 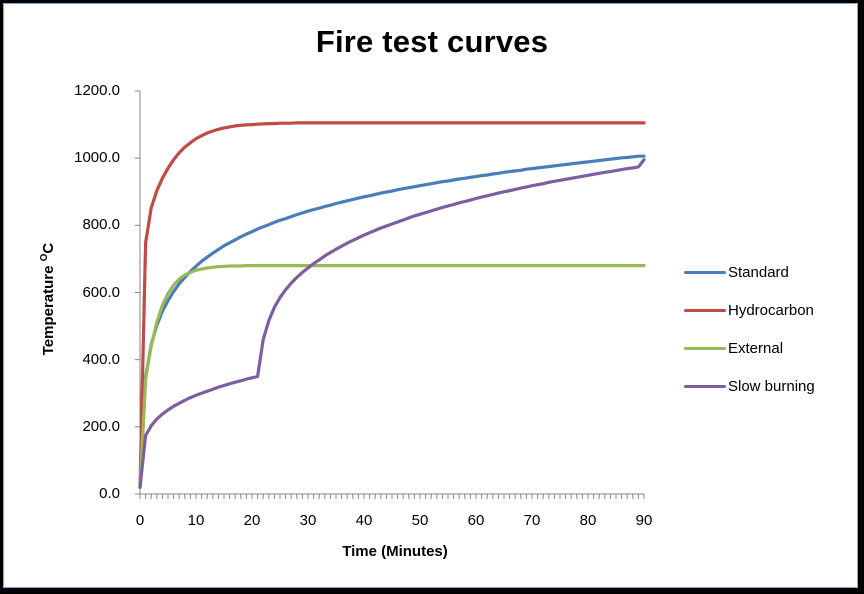 What do you see at coordinates (771, 310) in the screenshot?
I see `legend-label: Hydrocarbon` at bounding box center [771, 310].